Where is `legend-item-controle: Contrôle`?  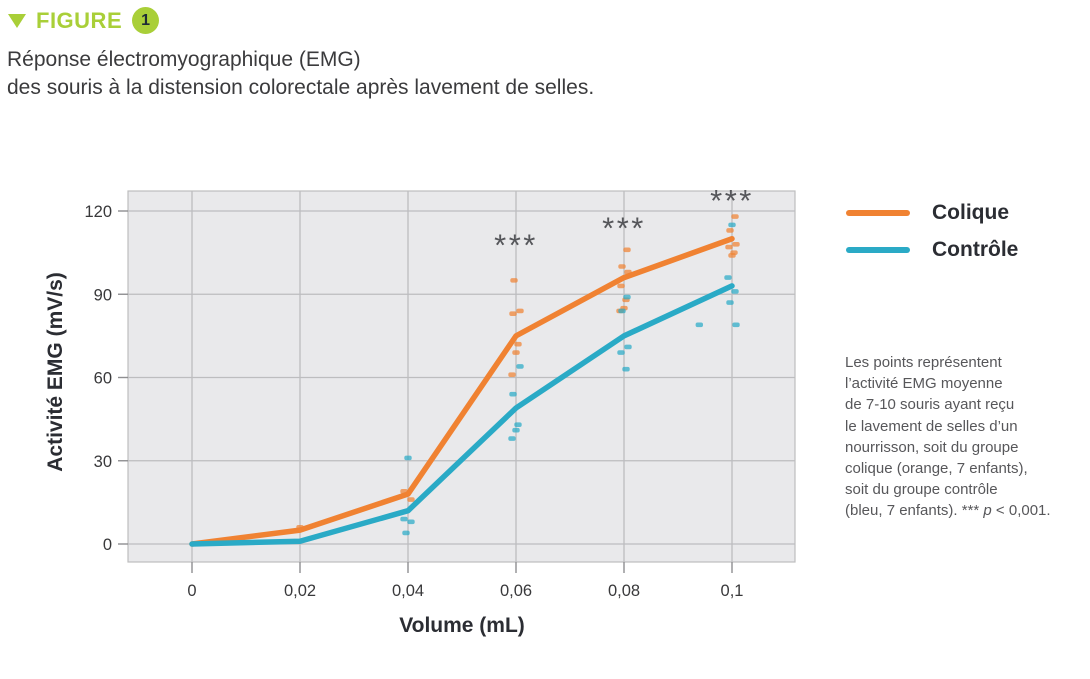
legend-item-controle: Contrôle is located at coordinates (932, 250).